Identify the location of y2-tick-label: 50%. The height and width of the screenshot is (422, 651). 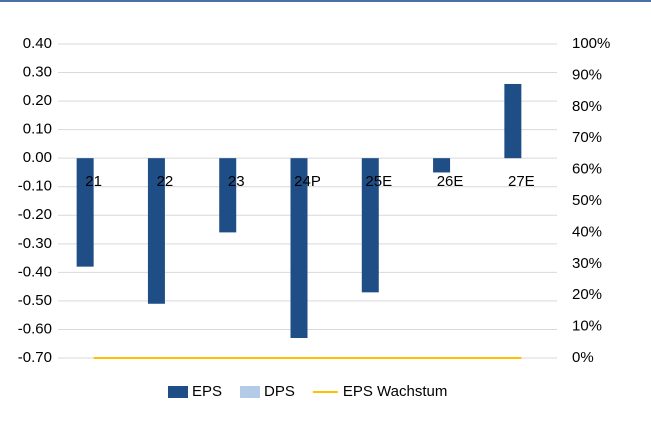
(587, 200).